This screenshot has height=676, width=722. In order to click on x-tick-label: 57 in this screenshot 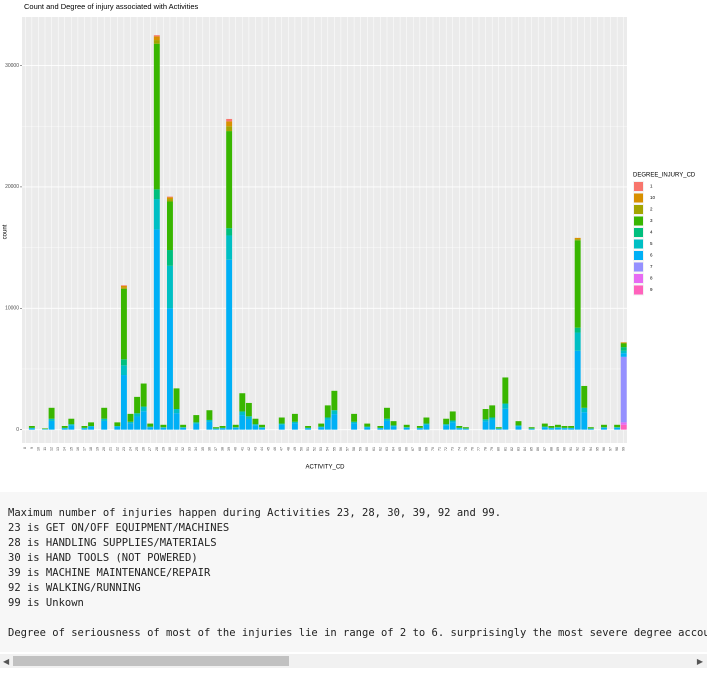, I will do `click(347, 449)`.